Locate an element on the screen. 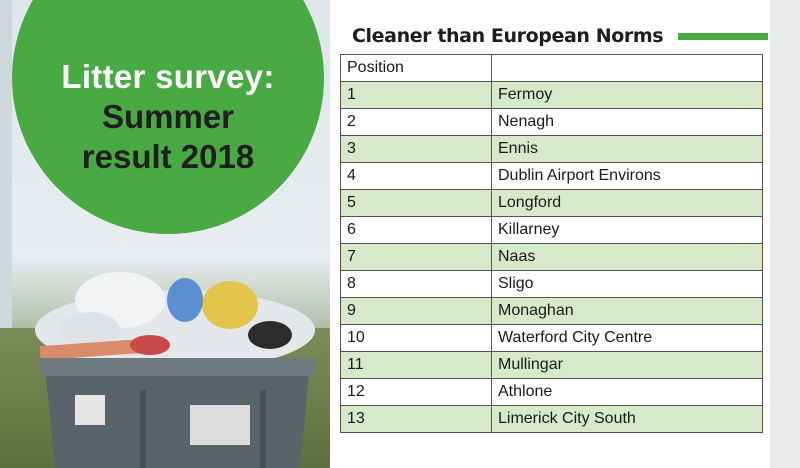 Image resolution: width=800 pixels, height=468 pixels. table-row: 3 Ennis is located at coordinates (551, 149).